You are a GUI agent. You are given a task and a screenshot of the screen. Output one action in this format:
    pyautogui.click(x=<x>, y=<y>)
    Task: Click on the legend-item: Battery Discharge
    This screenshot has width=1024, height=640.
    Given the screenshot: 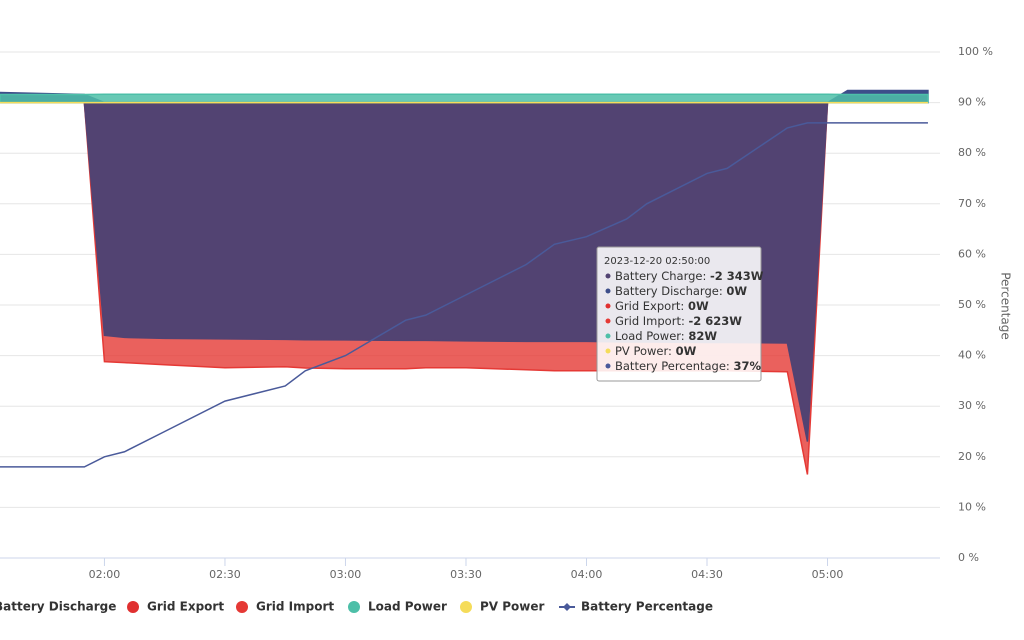 What is the action you would take?
    pyautogui.click(x=58, y=607)
    